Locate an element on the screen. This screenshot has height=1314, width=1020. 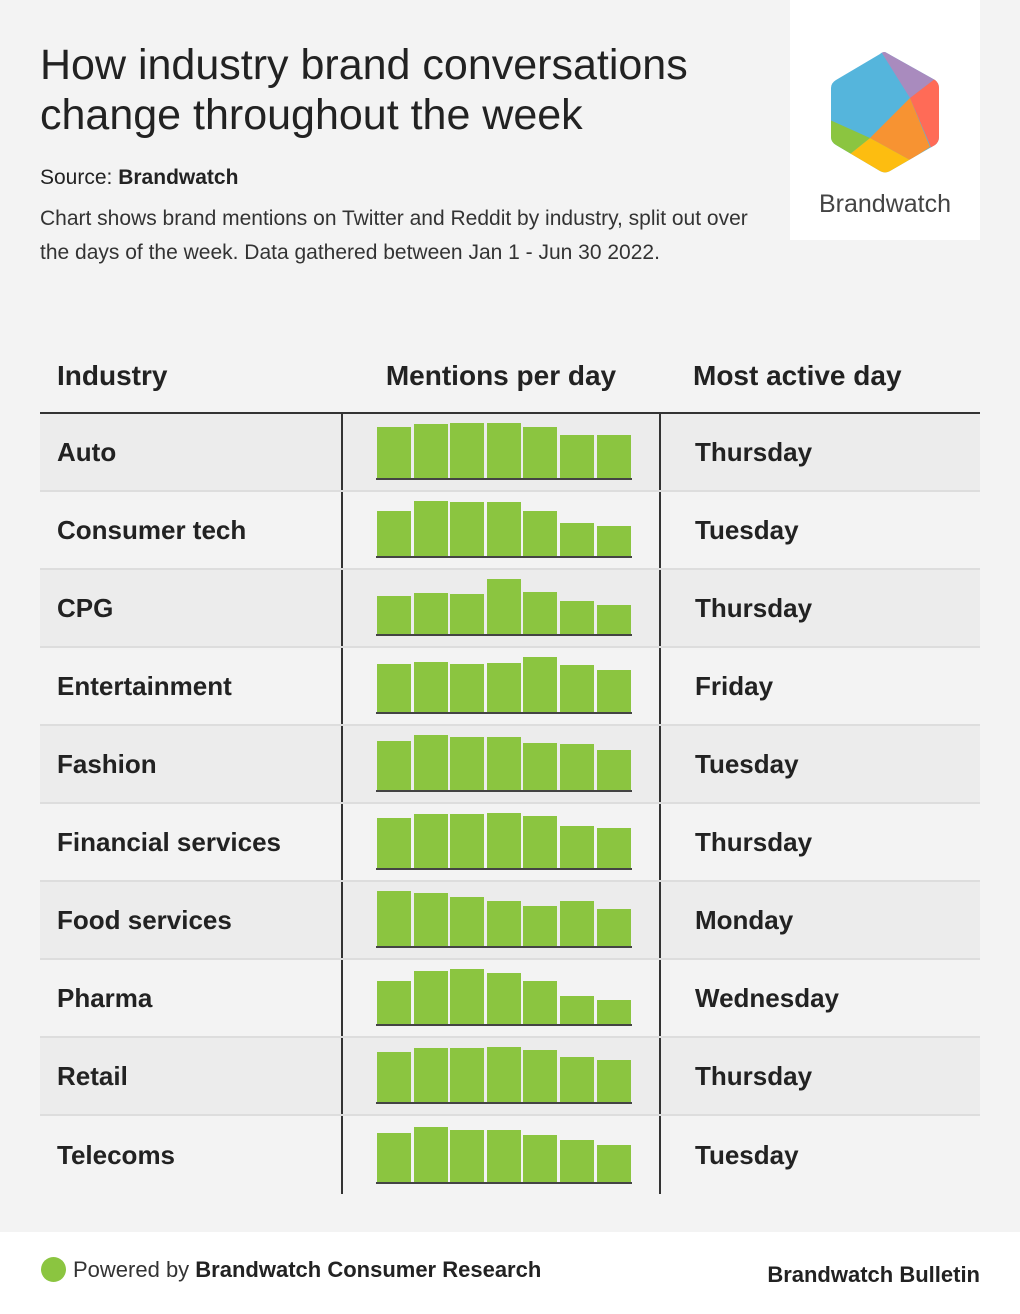
powered-by: Powered by Brandwatch Consumer Research is located at coordinates (307, 1270).